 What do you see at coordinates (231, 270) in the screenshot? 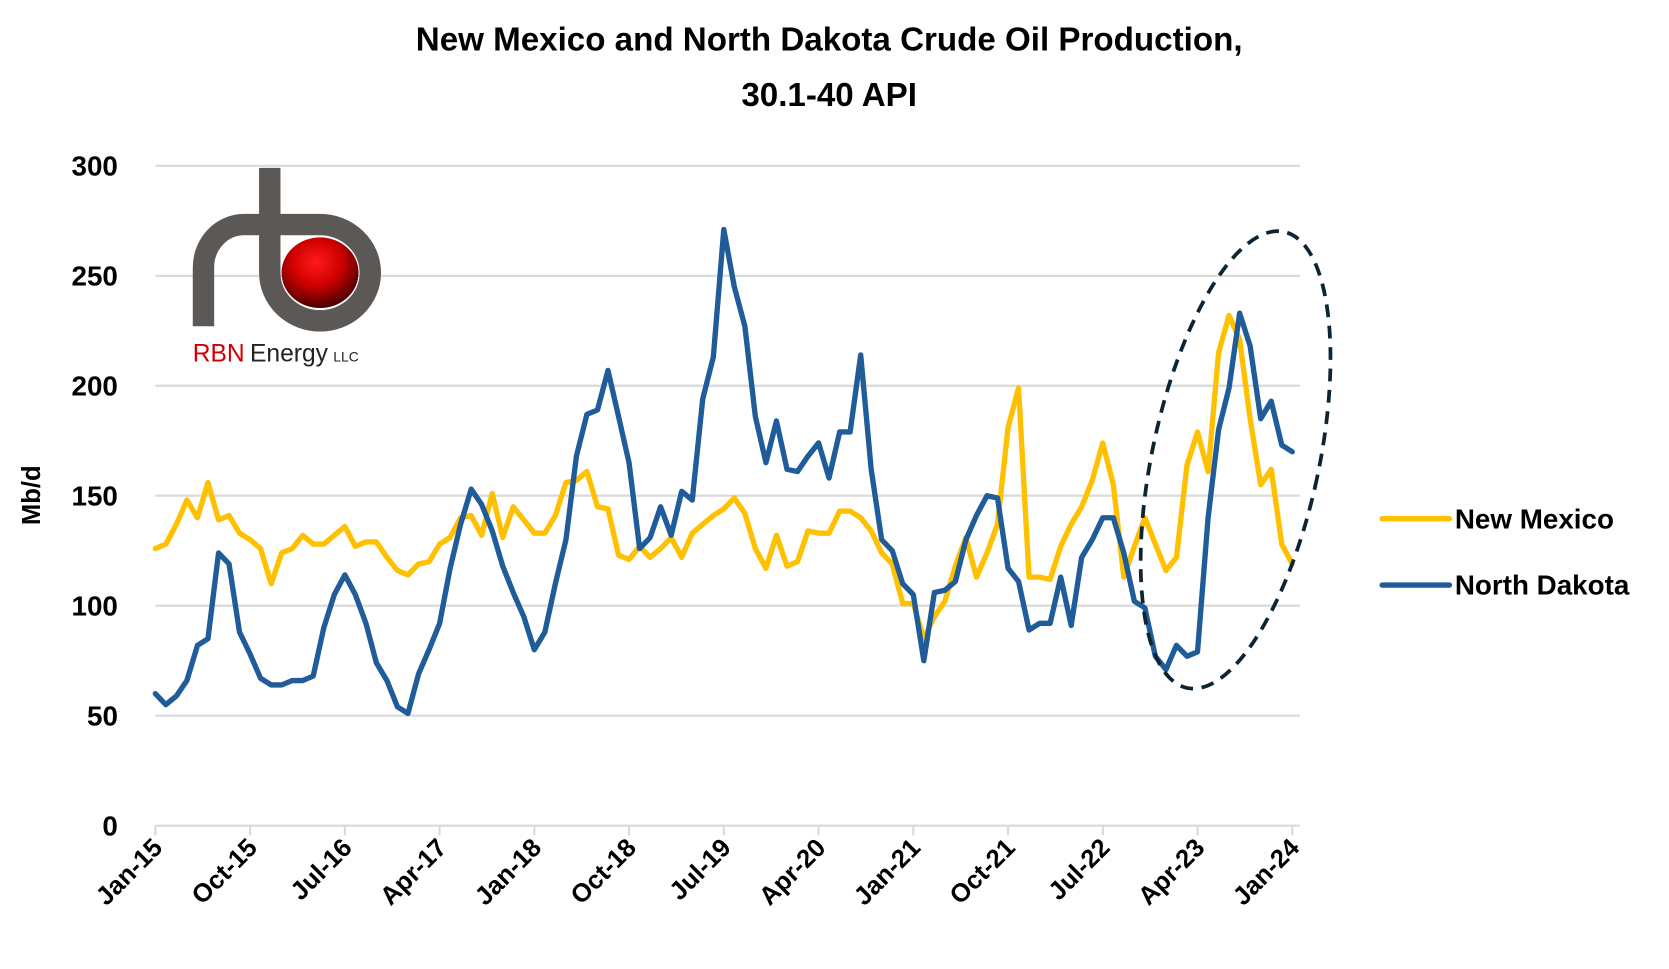
I see `logo-pipe-hook` at bounding box center [231, 270].